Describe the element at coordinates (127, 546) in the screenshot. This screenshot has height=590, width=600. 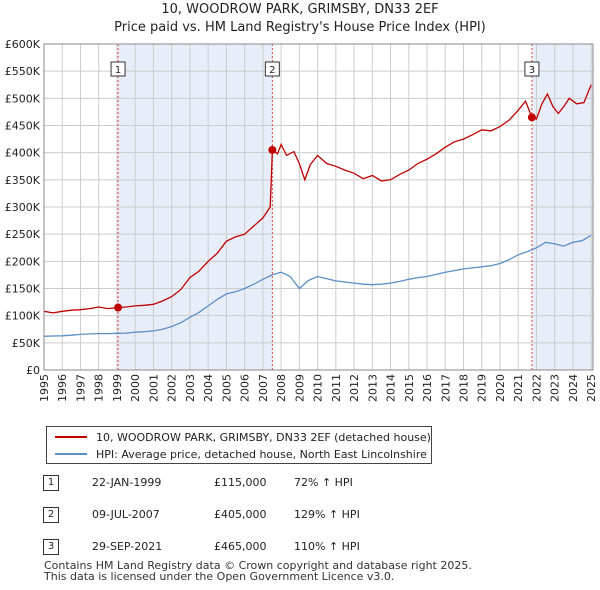
I see `sale-date: 29-SEP-2021` at that location.